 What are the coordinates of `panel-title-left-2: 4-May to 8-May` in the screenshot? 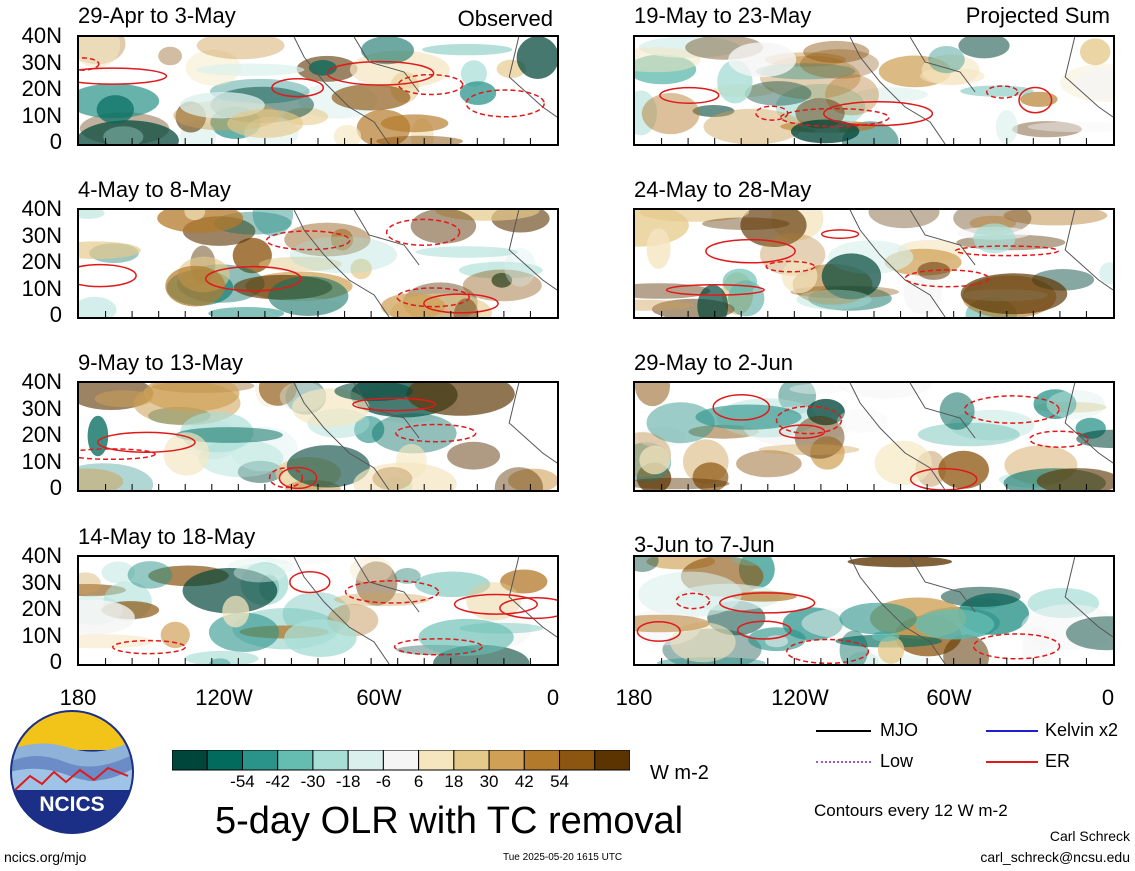 It's located at (154, 189).